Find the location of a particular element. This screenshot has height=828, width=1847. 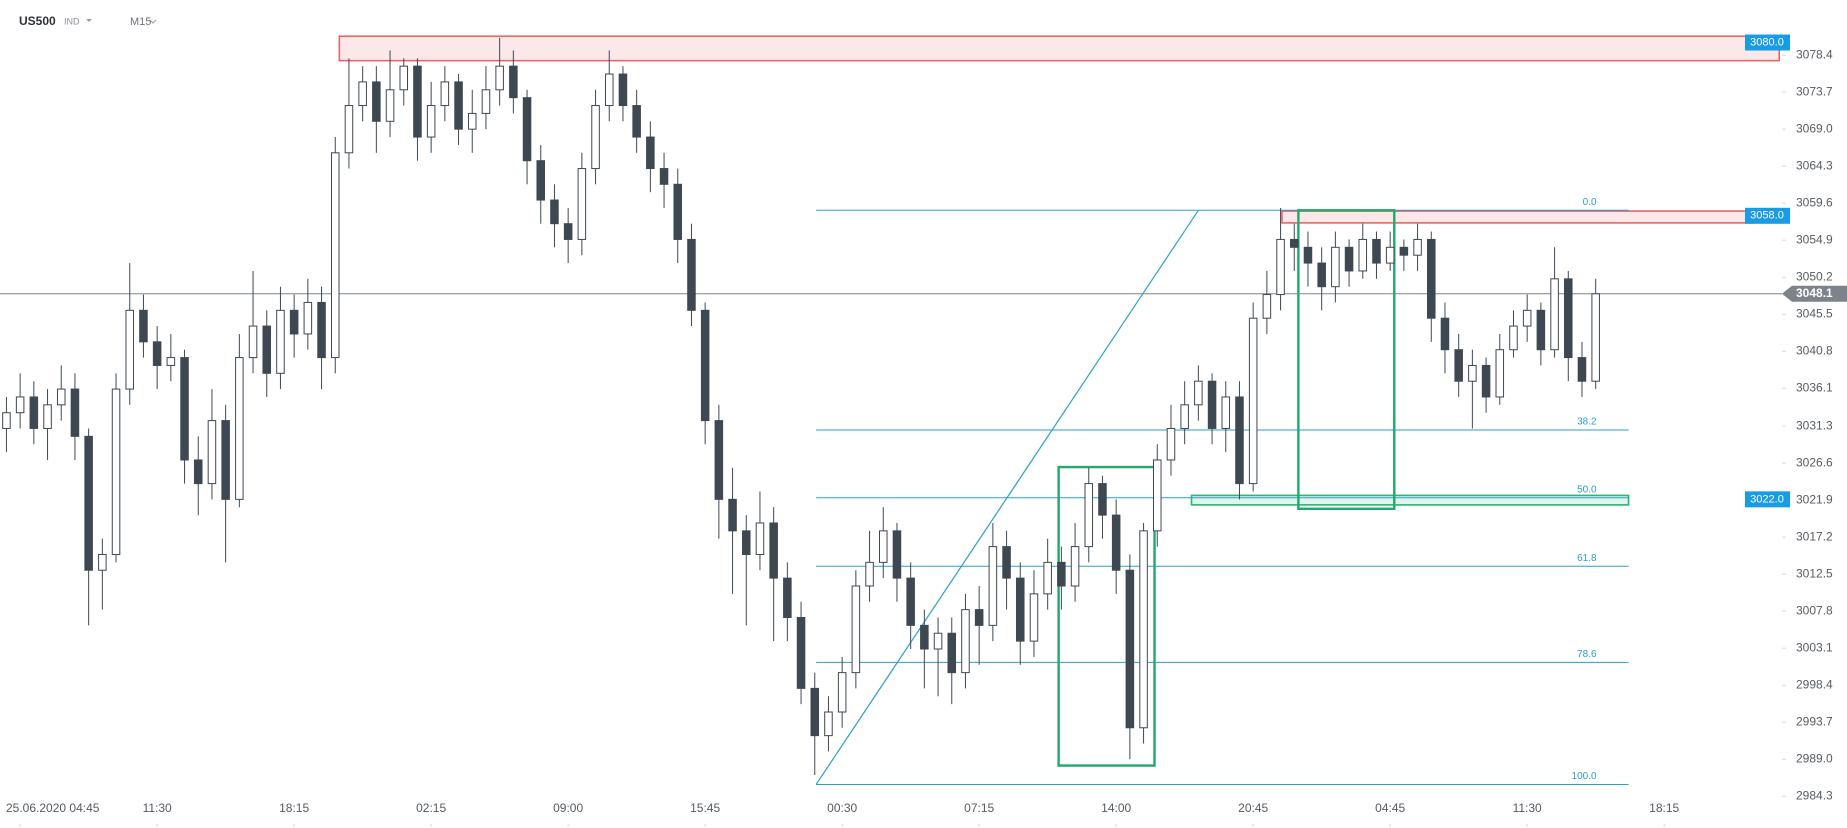

y-tick-label: 3064.3 is located at coordinates (1814, 165).